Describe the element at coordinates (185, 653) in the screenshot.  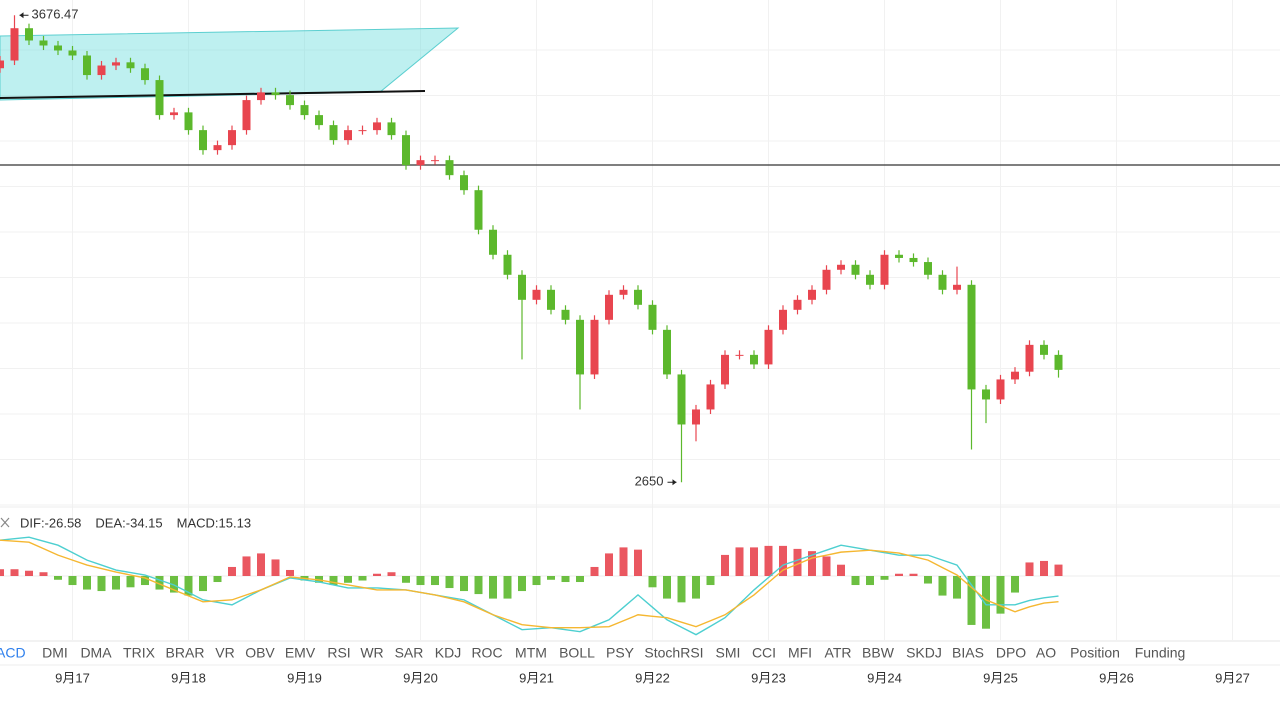
I see `indicator-tab: BRAR` at that location.